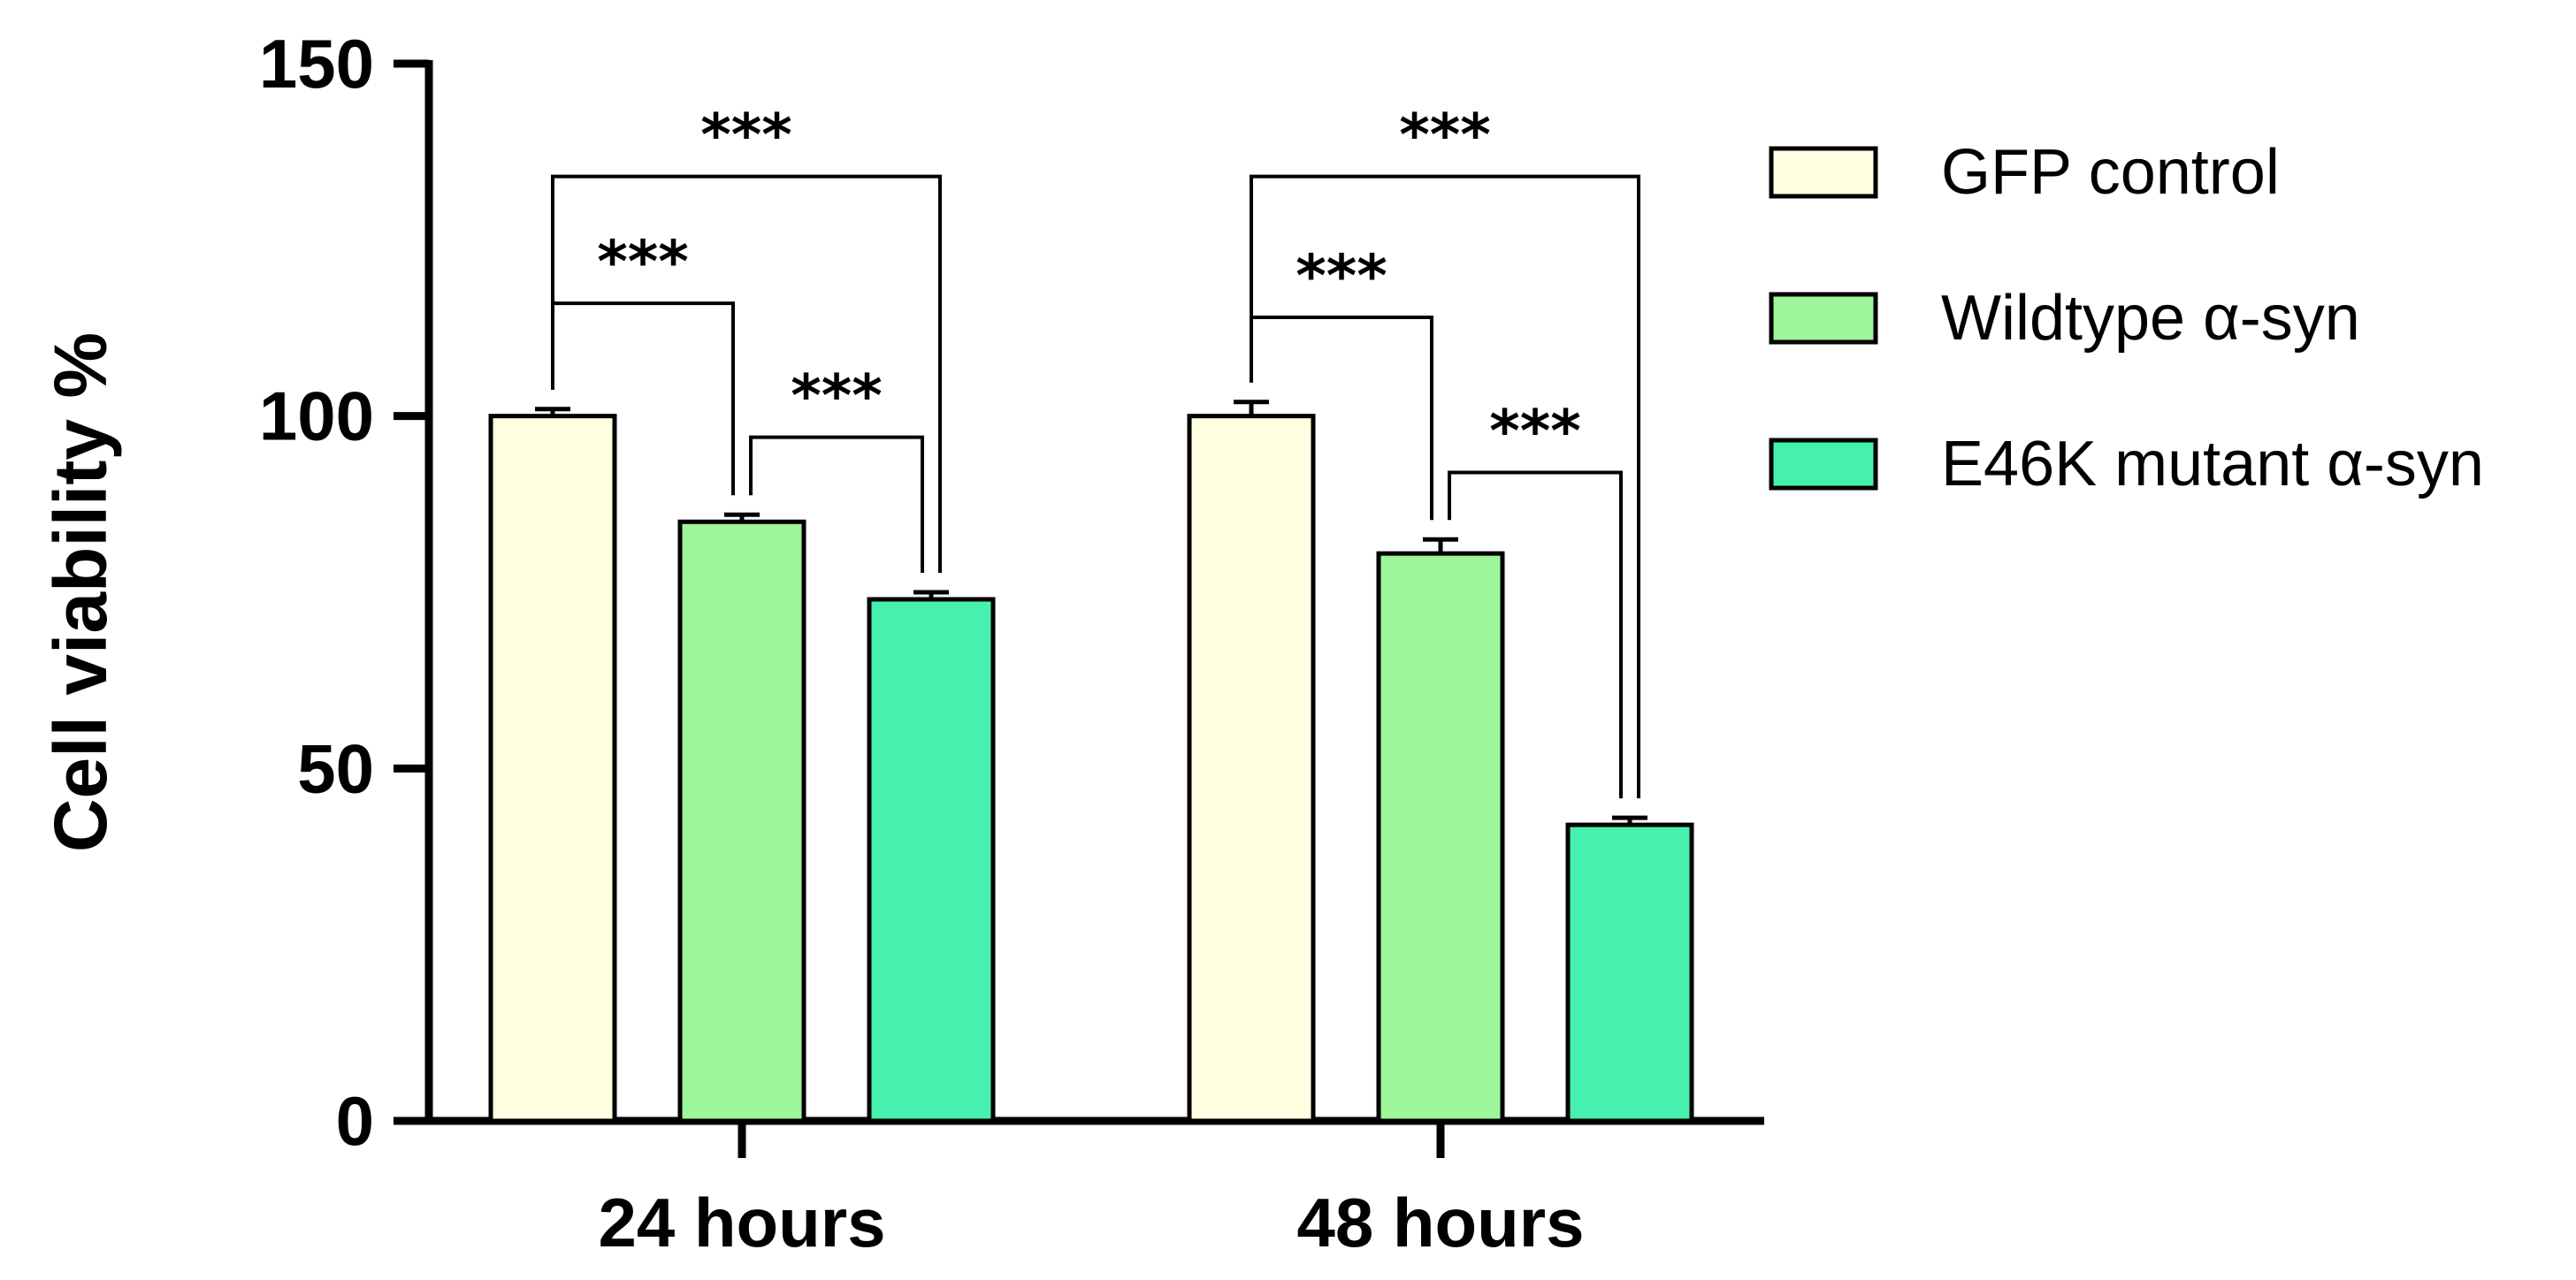 This screenshot has width=2576, height=1280. What do you see at coordinates (2150, 318) in the screenshot?
I see `legend-label: Wildtype α-syn` at bounding box center [2150, 318].